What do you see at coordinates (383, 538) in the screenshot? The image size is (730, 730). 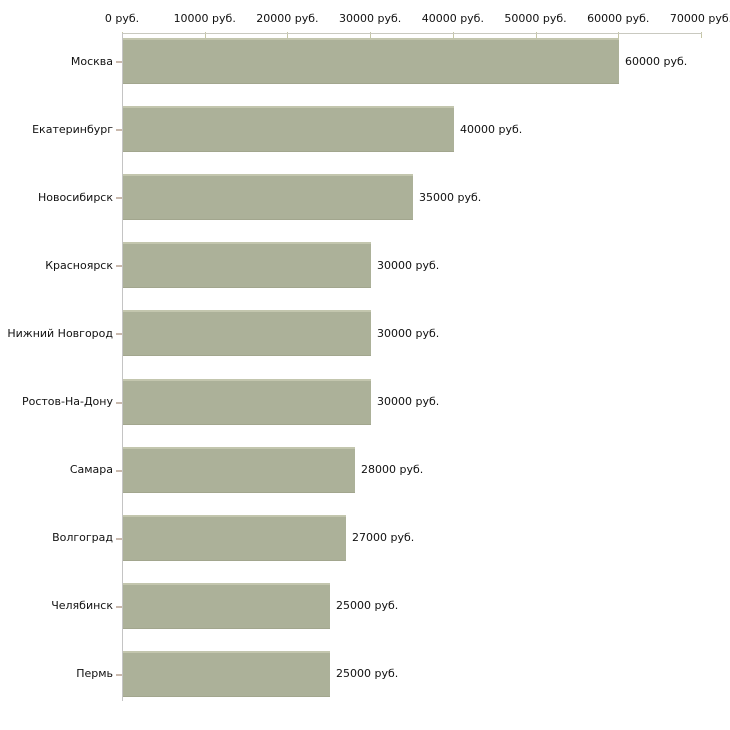 I see `value-label: 27000 руб.` at bounding box center [383, 538].